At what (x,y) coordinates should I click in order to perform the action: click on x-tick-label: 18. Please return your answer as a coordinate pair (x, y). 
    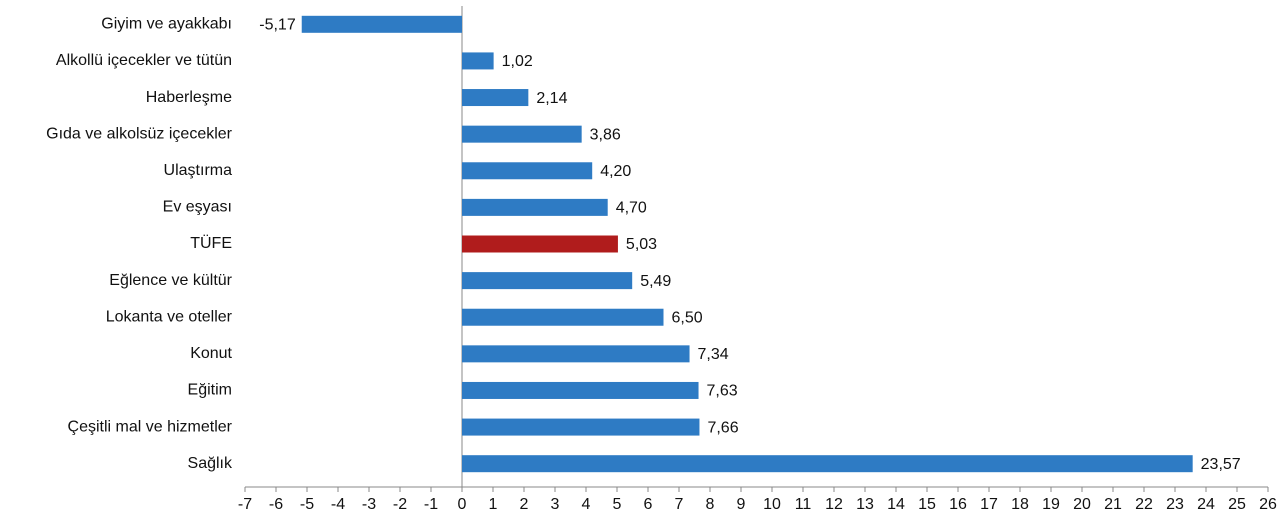
    Looking at the image, I should click on (1020, 504).